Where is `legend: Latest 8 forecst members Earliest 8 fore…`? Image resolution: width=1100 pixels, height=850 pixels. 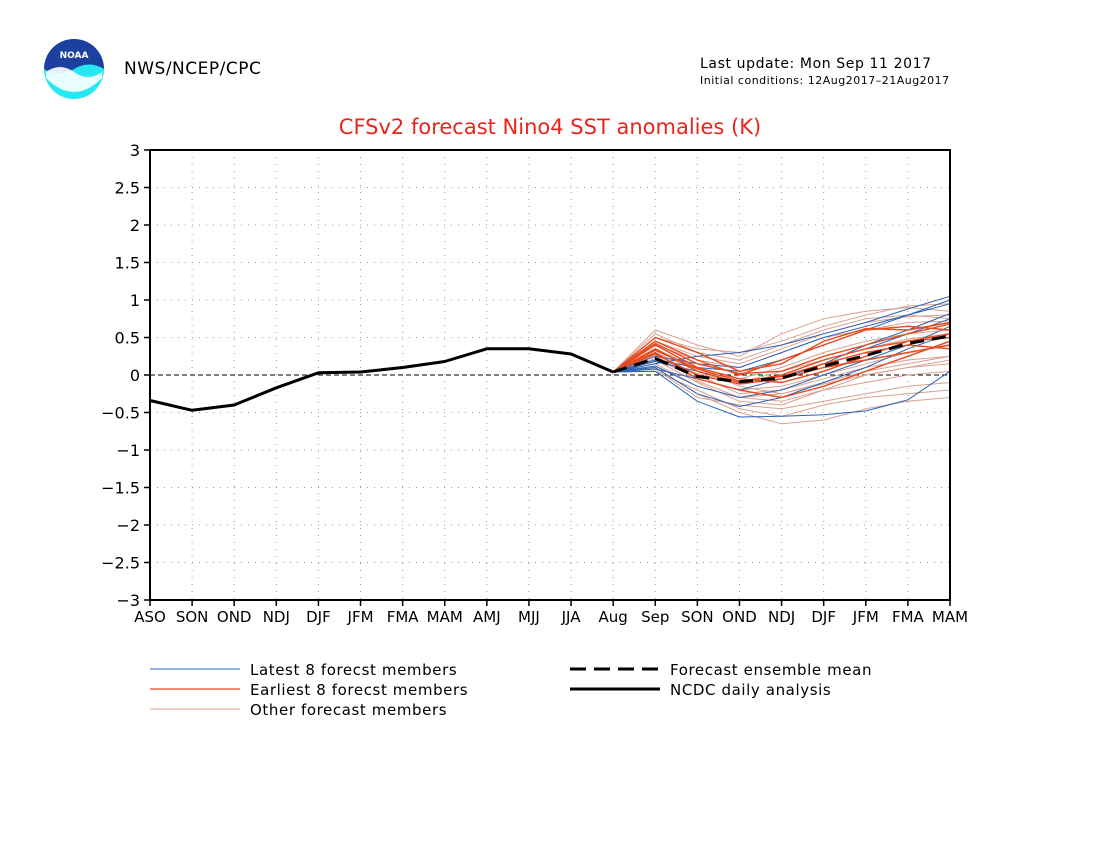 legend: Latest 8 forecst members Earliest 8 fore… is located at coordinates (511, 690).